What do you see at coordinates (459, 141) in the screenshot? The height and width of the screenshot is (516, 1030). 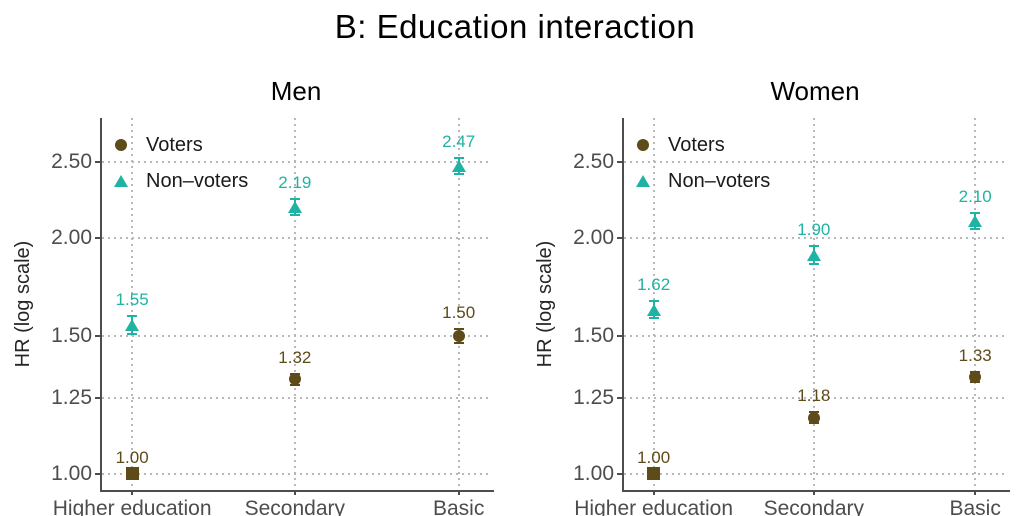 I see `point-value-label: 2.47` at bounding box center [459, 141].